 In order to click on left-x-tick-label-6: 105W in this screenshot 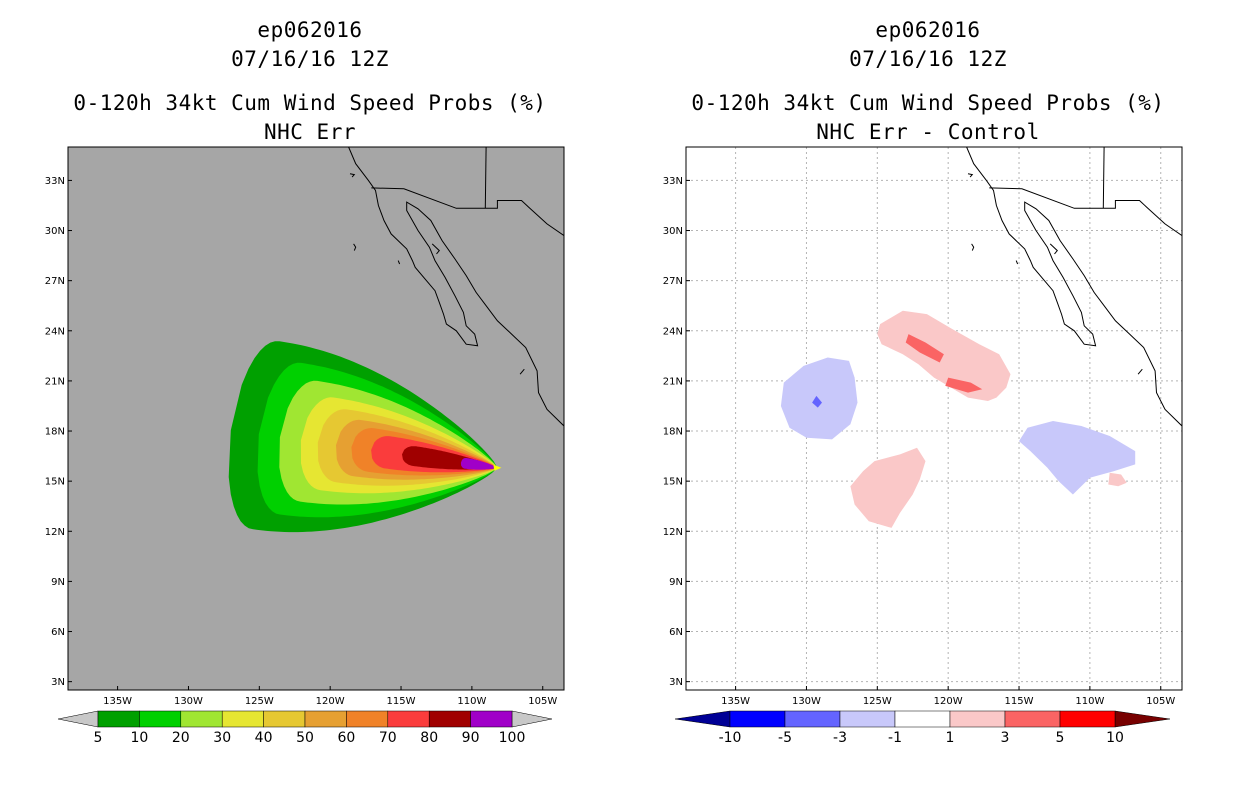, I will do `click(542, 701)`.